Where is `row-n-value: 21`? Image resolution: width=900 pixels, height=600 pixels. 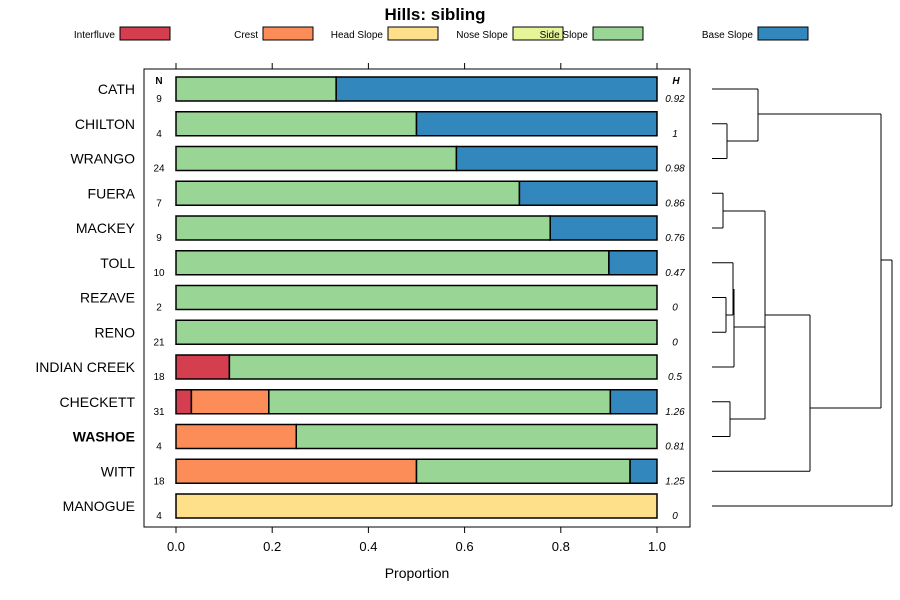
row-n-value: 21 is located at coordinates (159, 342).